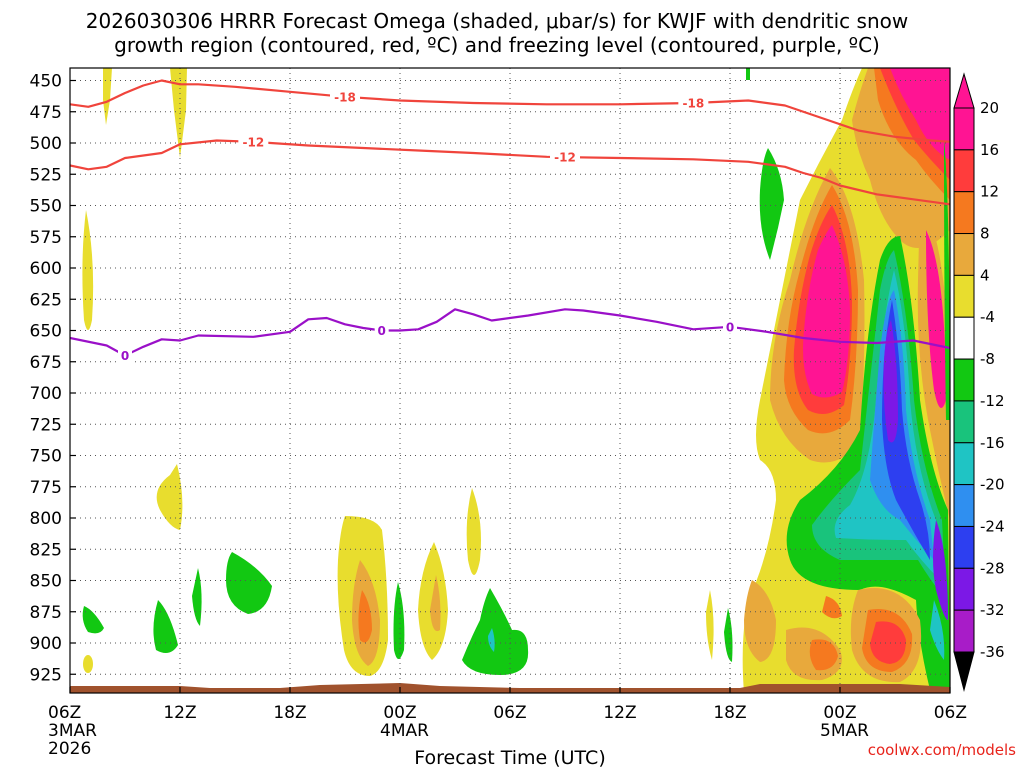 This screenshot has width=1024, height=768. I want to click on omega-neg-cyan-low, so click(937, 630).